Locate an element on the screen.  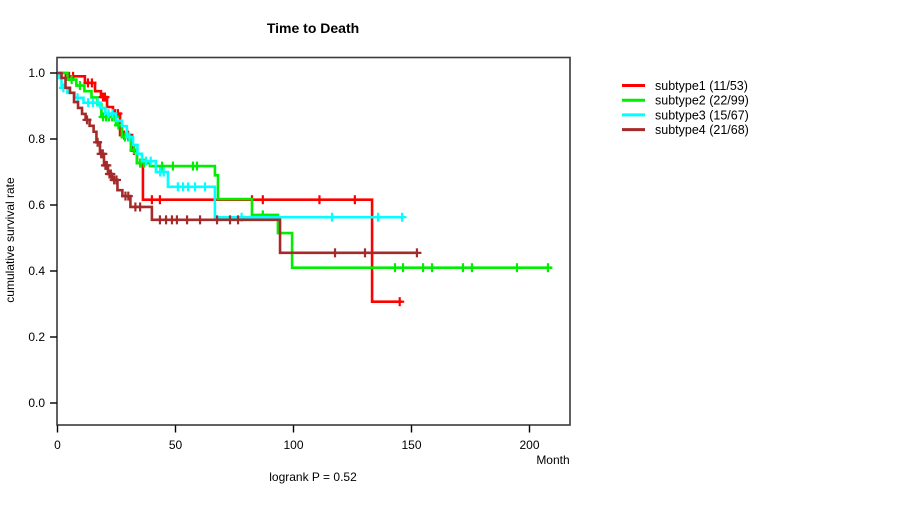
legend-item-subtype4: subtype4 (21/68) is located at coordinates (685, 130).